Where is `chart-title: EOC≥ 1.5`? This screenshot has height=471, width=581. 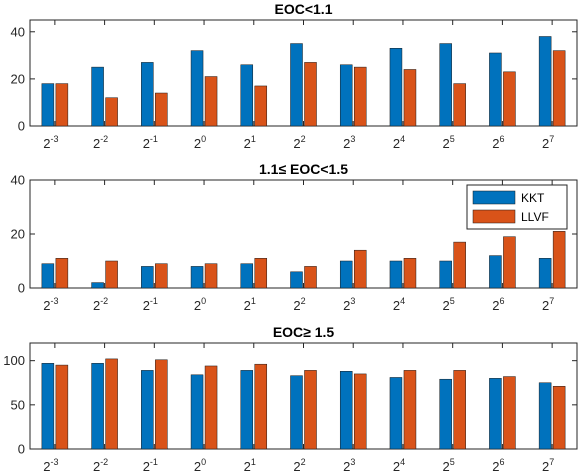 chart-title: EOC≥ 1.5 is located at coordinates (304, 332).